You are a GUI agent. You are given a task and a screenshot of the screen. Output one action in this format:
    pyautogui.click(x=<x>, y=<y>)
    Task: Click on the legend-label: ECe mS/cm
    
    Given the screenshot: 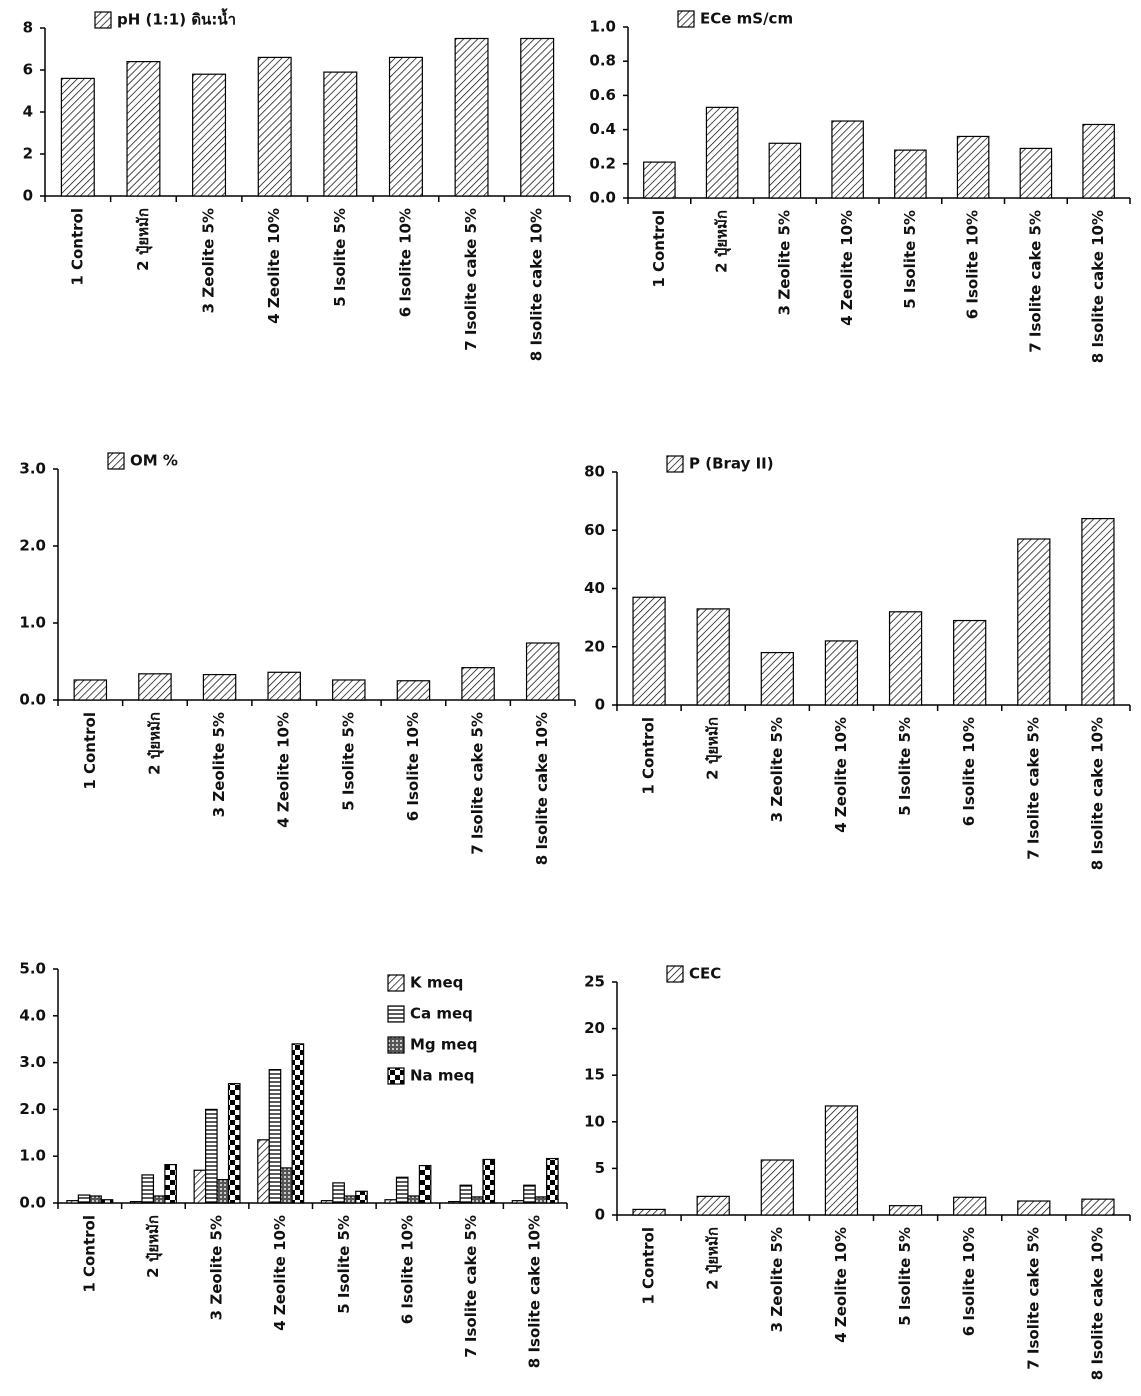 What is the action you would take?
    pyautogui.click(x=746, y=19)
    